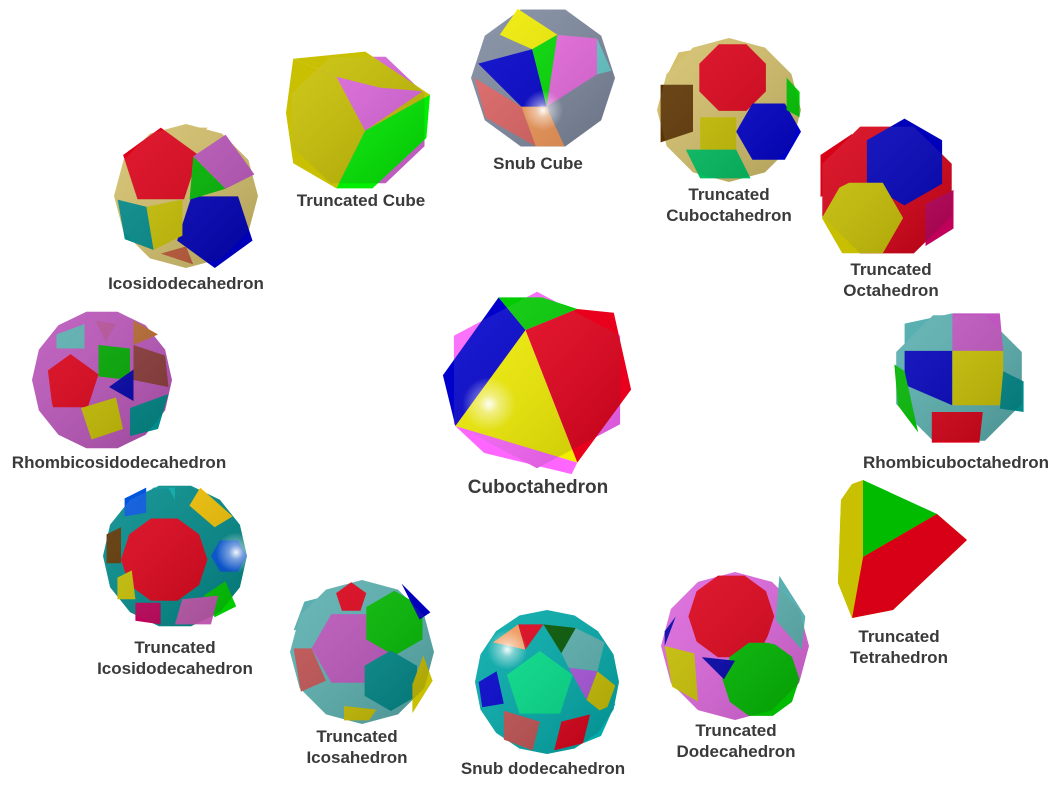 The height and width of the screenshot is (794, 1058). I want to click on truncated-octahedron-icon, so click(887, 186).